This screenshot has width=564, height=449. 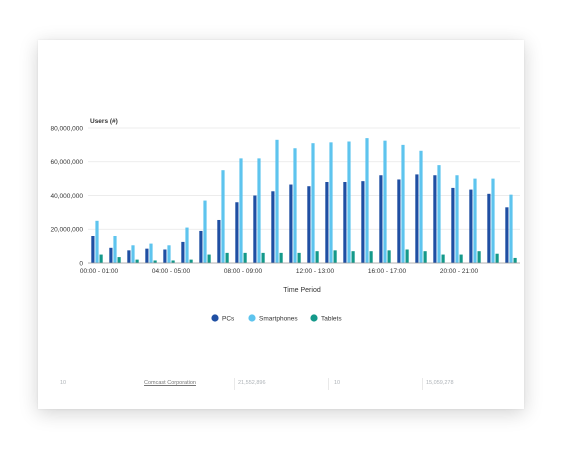 I want to click on tablets-legend-marker, so click(x=314, y=318).